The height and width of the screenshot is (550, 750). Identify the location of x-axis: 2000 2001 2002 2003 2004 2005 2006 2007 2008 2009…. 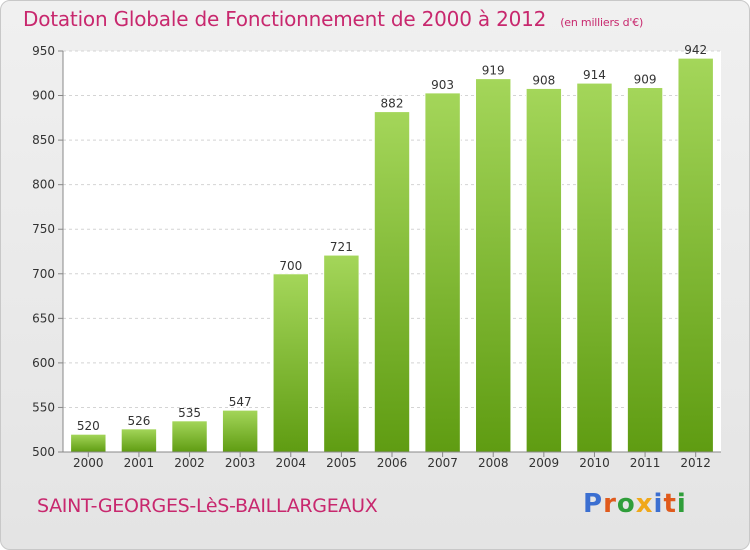
(392, 460).